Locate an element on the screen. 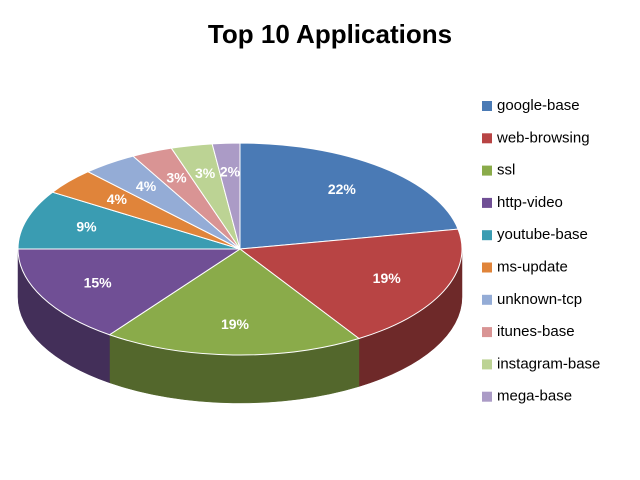 The image size is (640, 480). chart-title: Top 10 Applications is located at coordinates (330, 34).